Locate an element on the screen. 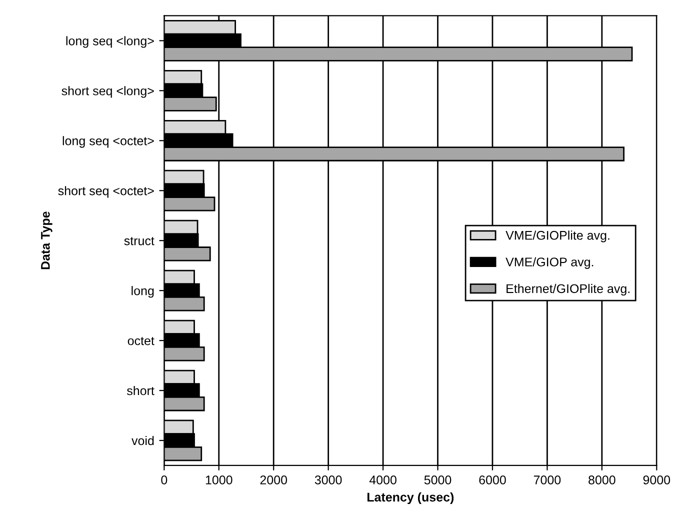 The width and height of the screenshot is (684, 523). x-tick-label: 6000 is located at coordinates (492, 480).